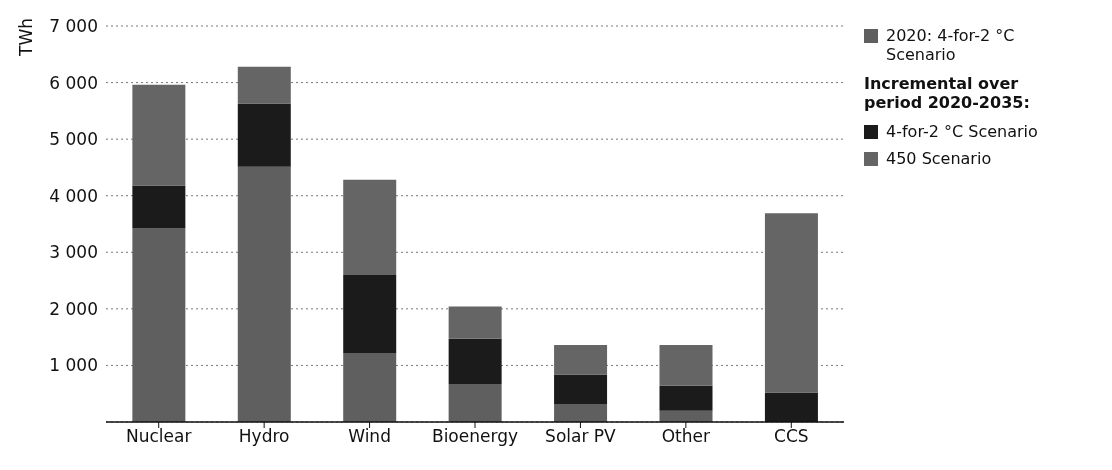 This screenshot has width=1112, height=470. Describe the element at coordinates (73, 308) in the screenshot. I see `y-tick-label: 2 000` at that location.